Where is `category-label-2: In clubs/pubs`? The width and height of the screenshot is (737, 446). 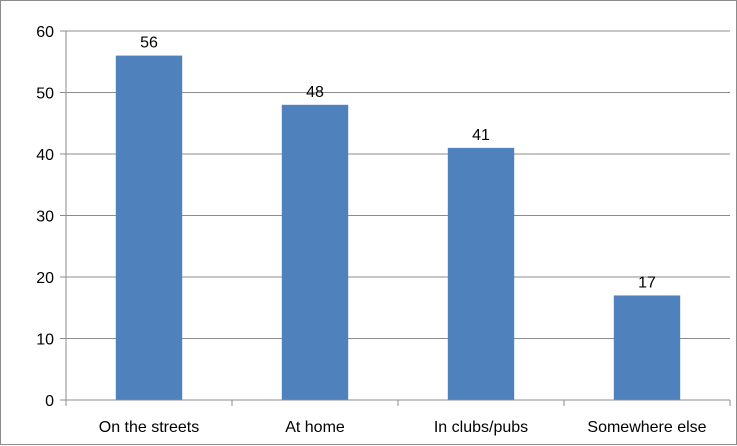
category-label-2: In clubs/pubs is located at coordinates (481, 427).